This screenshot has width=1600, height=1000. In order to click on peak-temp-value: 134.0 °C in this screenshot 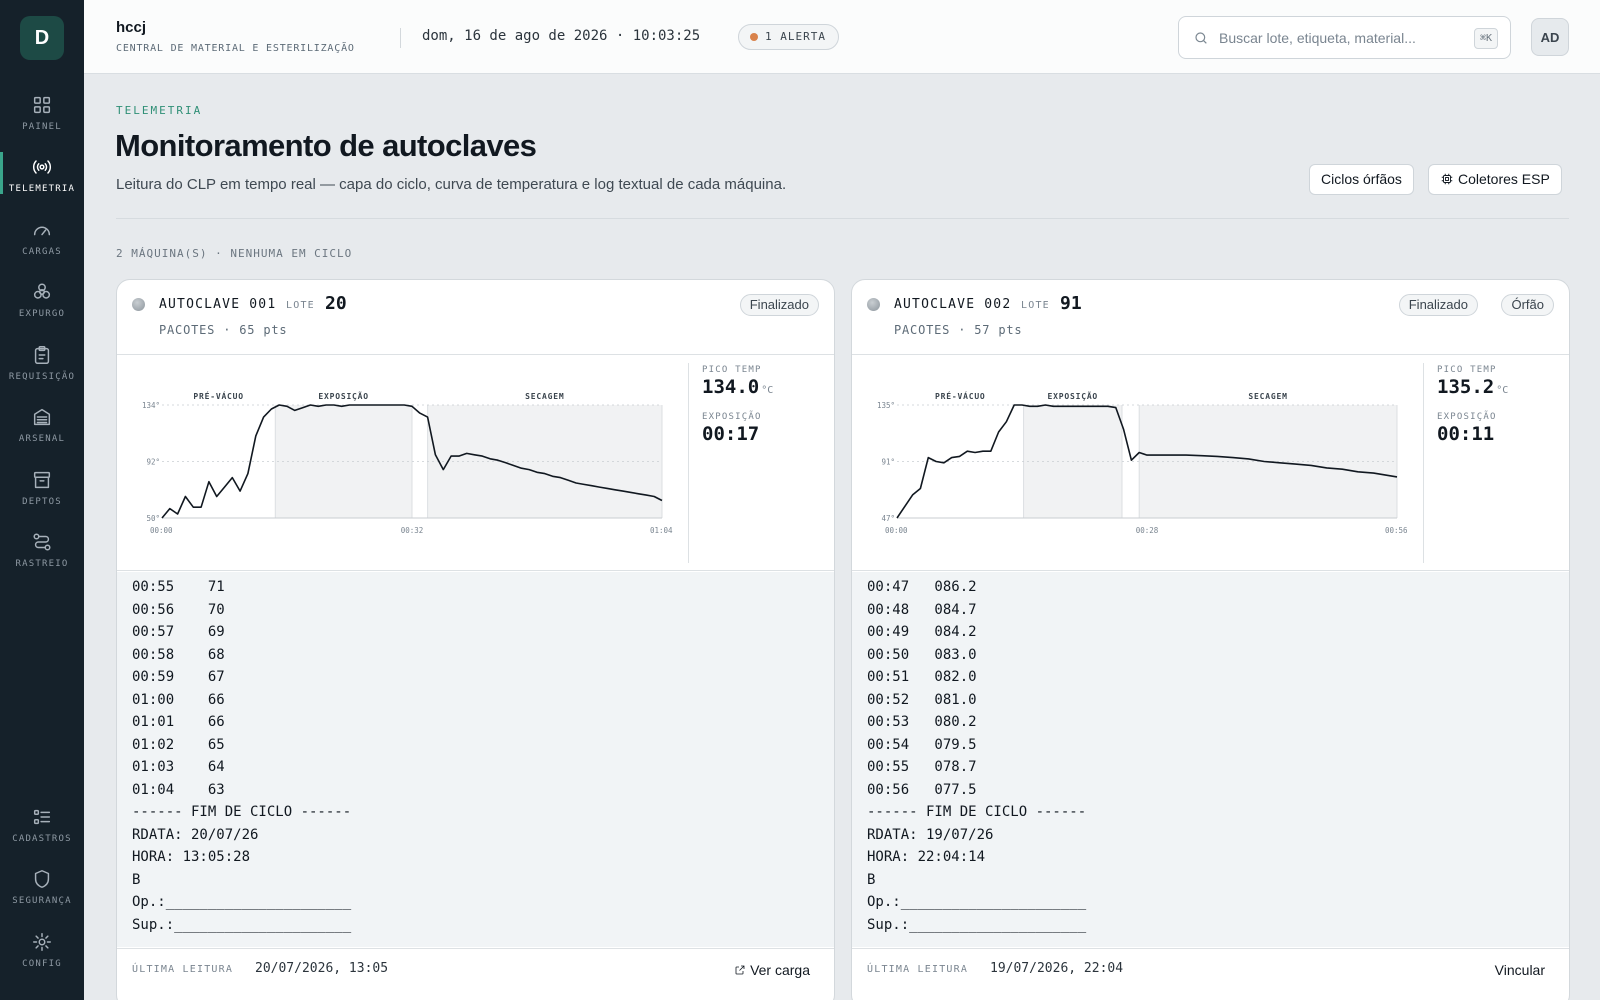, I will do `click(737, 387)`.